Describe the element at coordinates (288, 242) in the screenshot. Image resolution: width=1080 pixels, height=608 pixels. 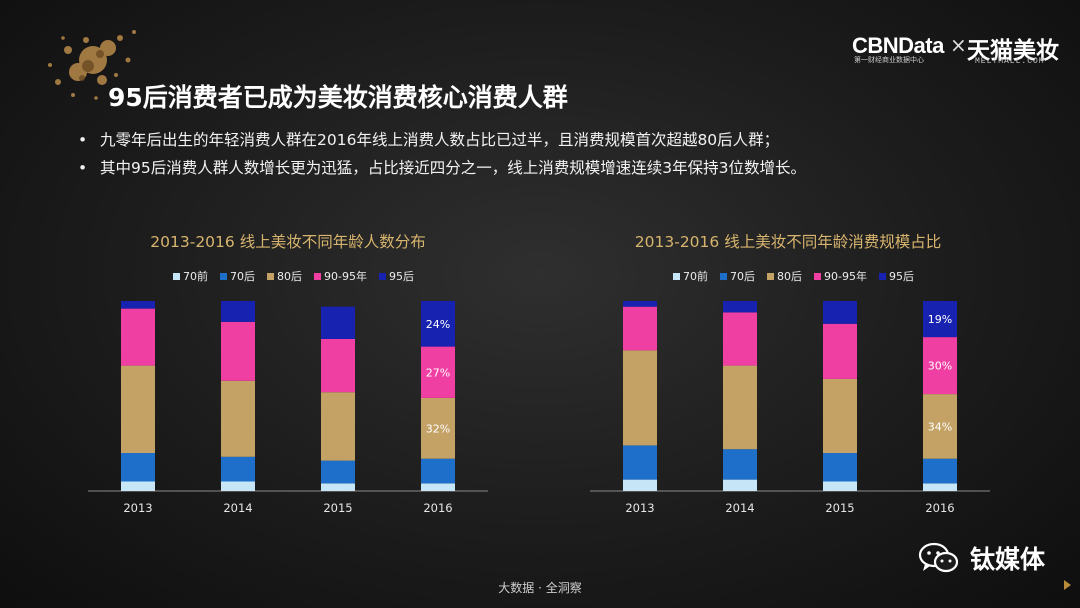
I see `chart-title-population: 2013-2016 线上美妆不同年龄人数分布` at that location.